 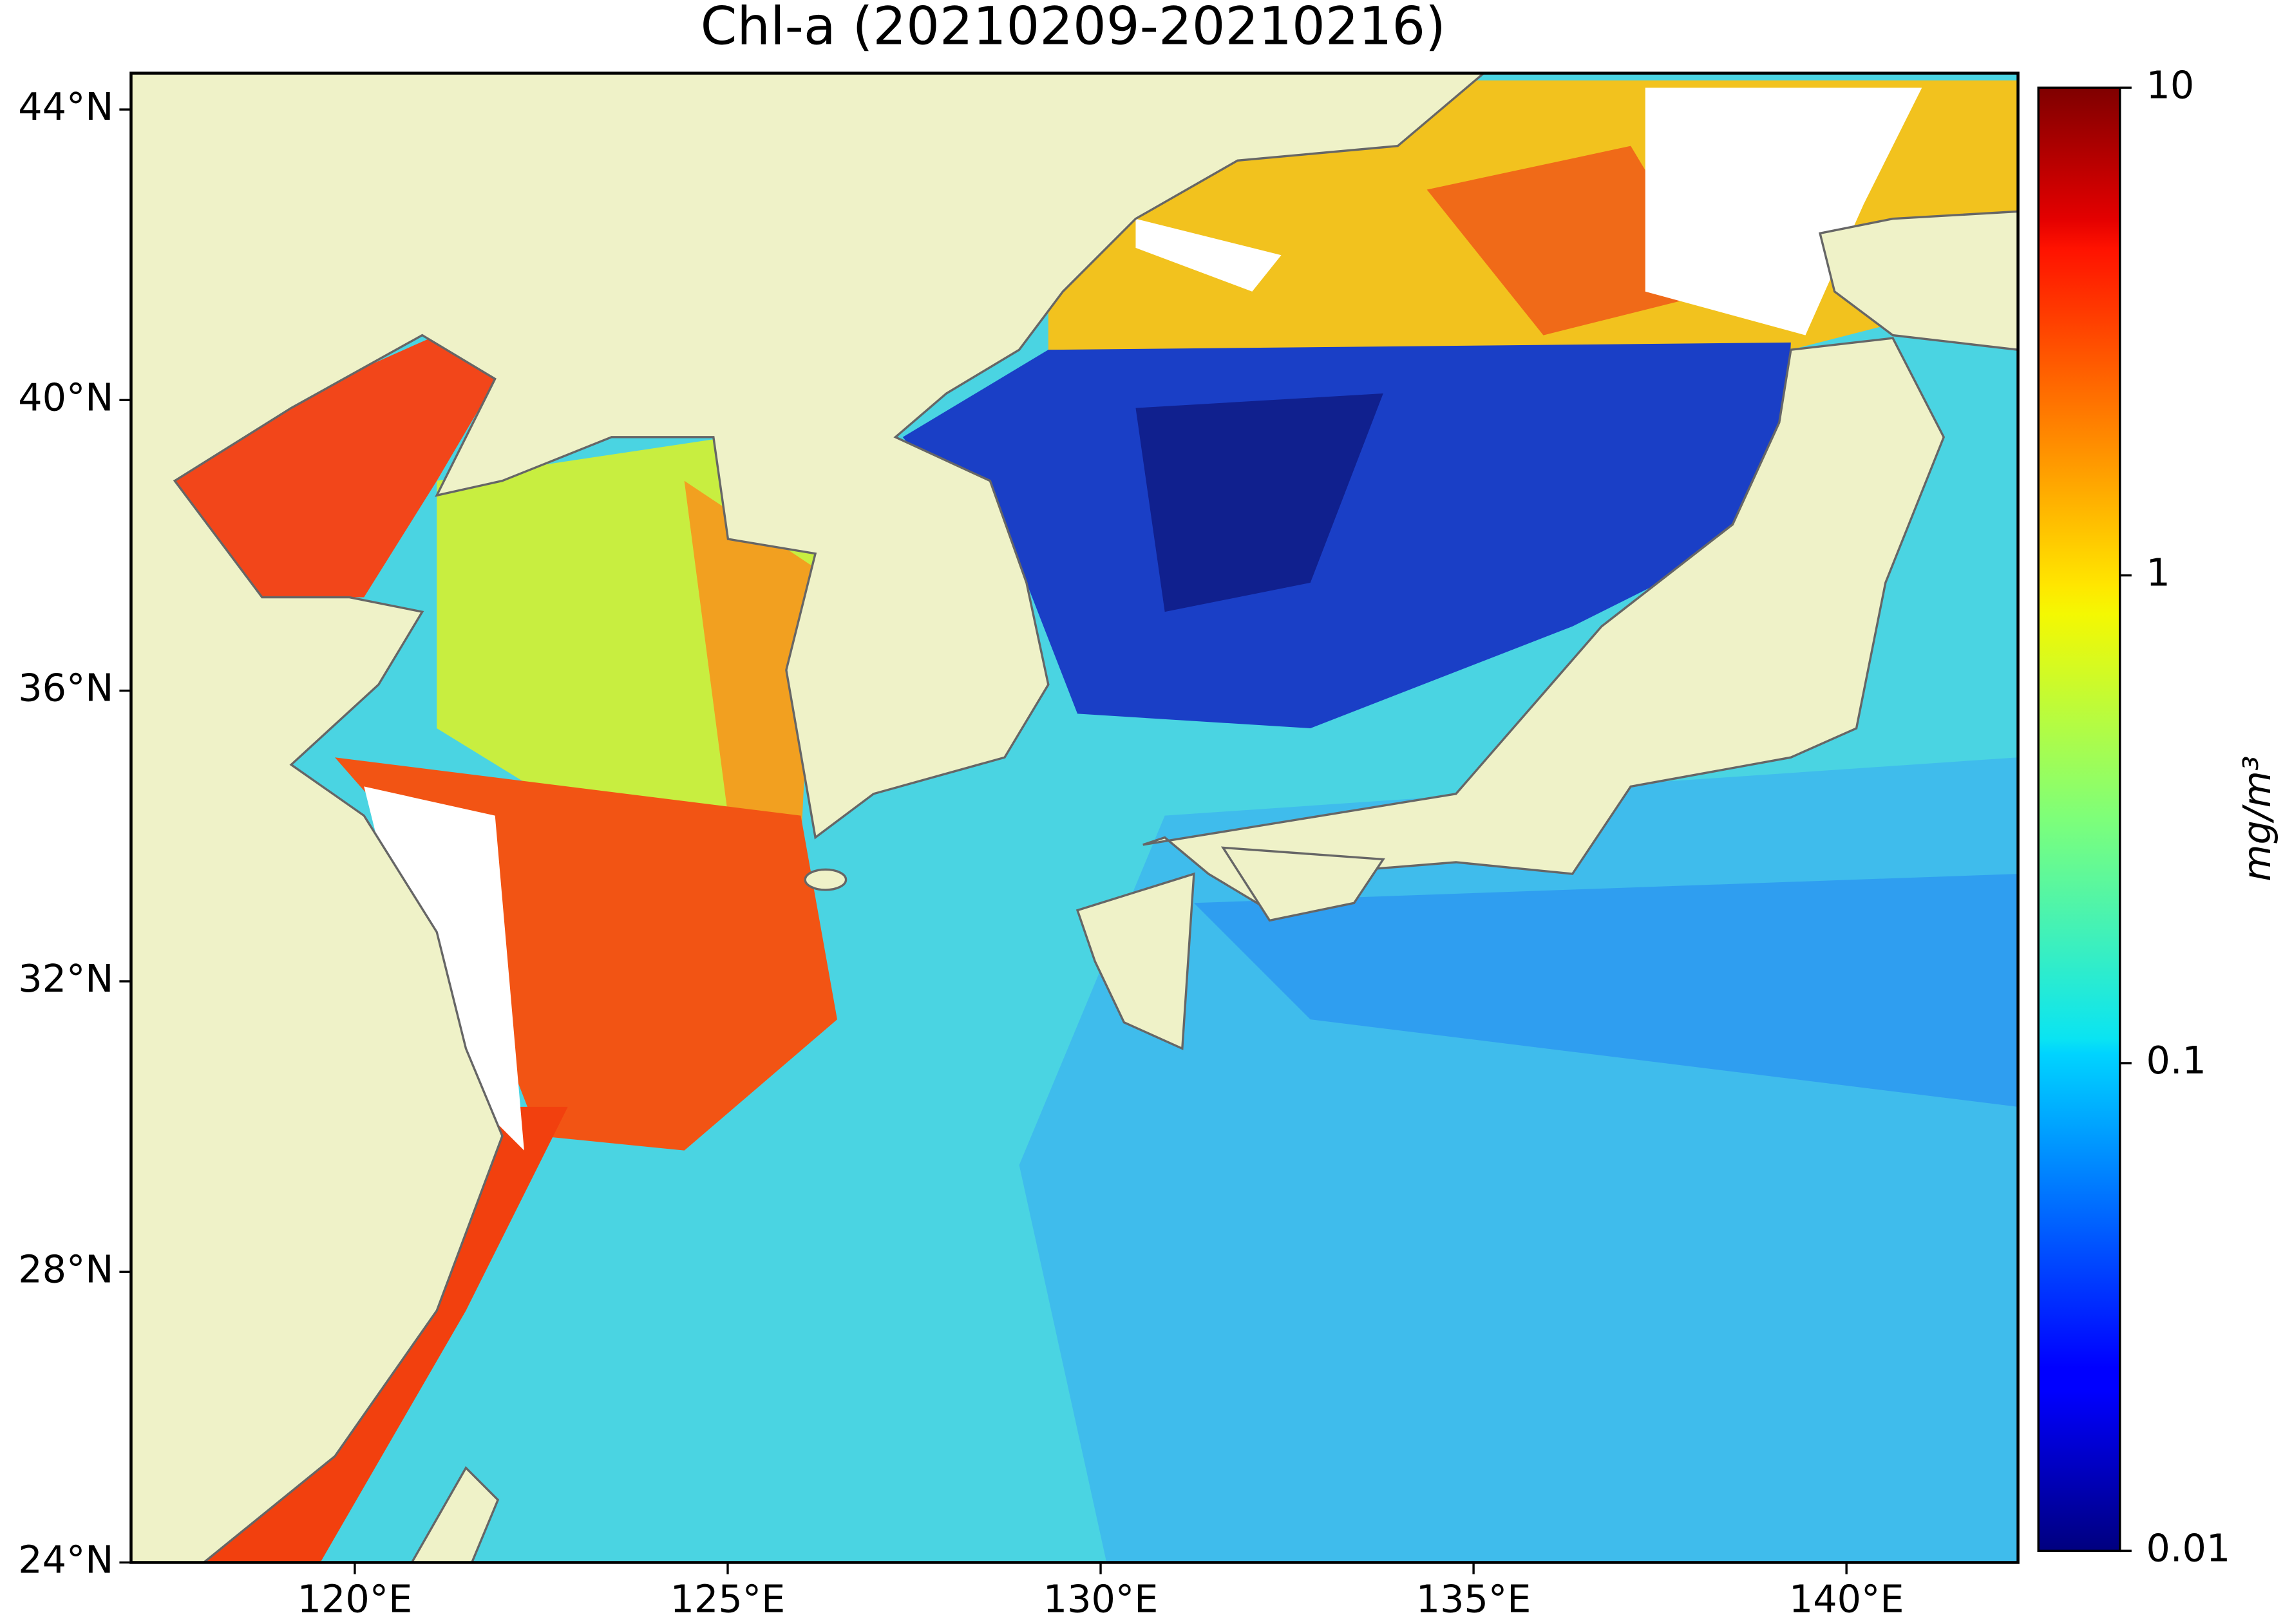 What do you see at coordinates (2176, 1060) in the screenshot?
I see `colorbar-tick-label: 0.1` at bounding box center [2176, 1060].